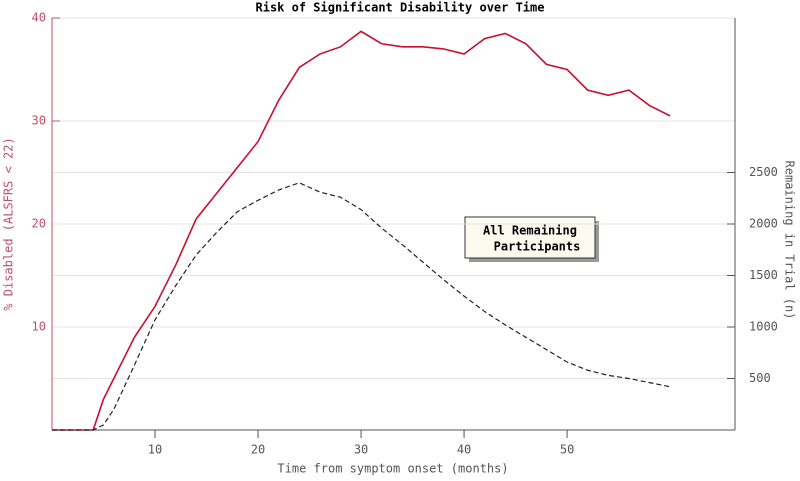 The image size is (800, 481). What do you see at coordinates (258, 450) in the screenshot?
I see `x-tick-label: 20` at bounding box center [258, 450].